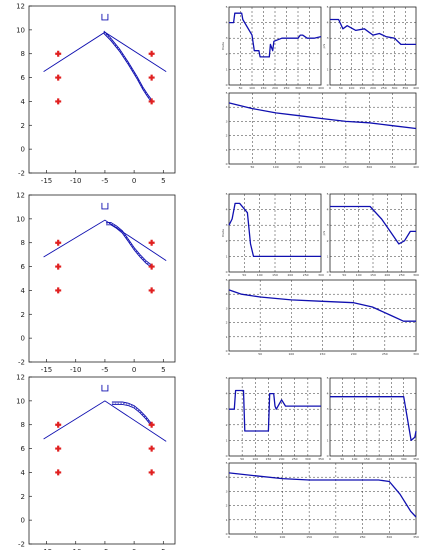 The width and height of the screenshot is (423, 550). Describe the element at coordinates (105, 17) in the screenshot. I see `apex-marker` at that location.